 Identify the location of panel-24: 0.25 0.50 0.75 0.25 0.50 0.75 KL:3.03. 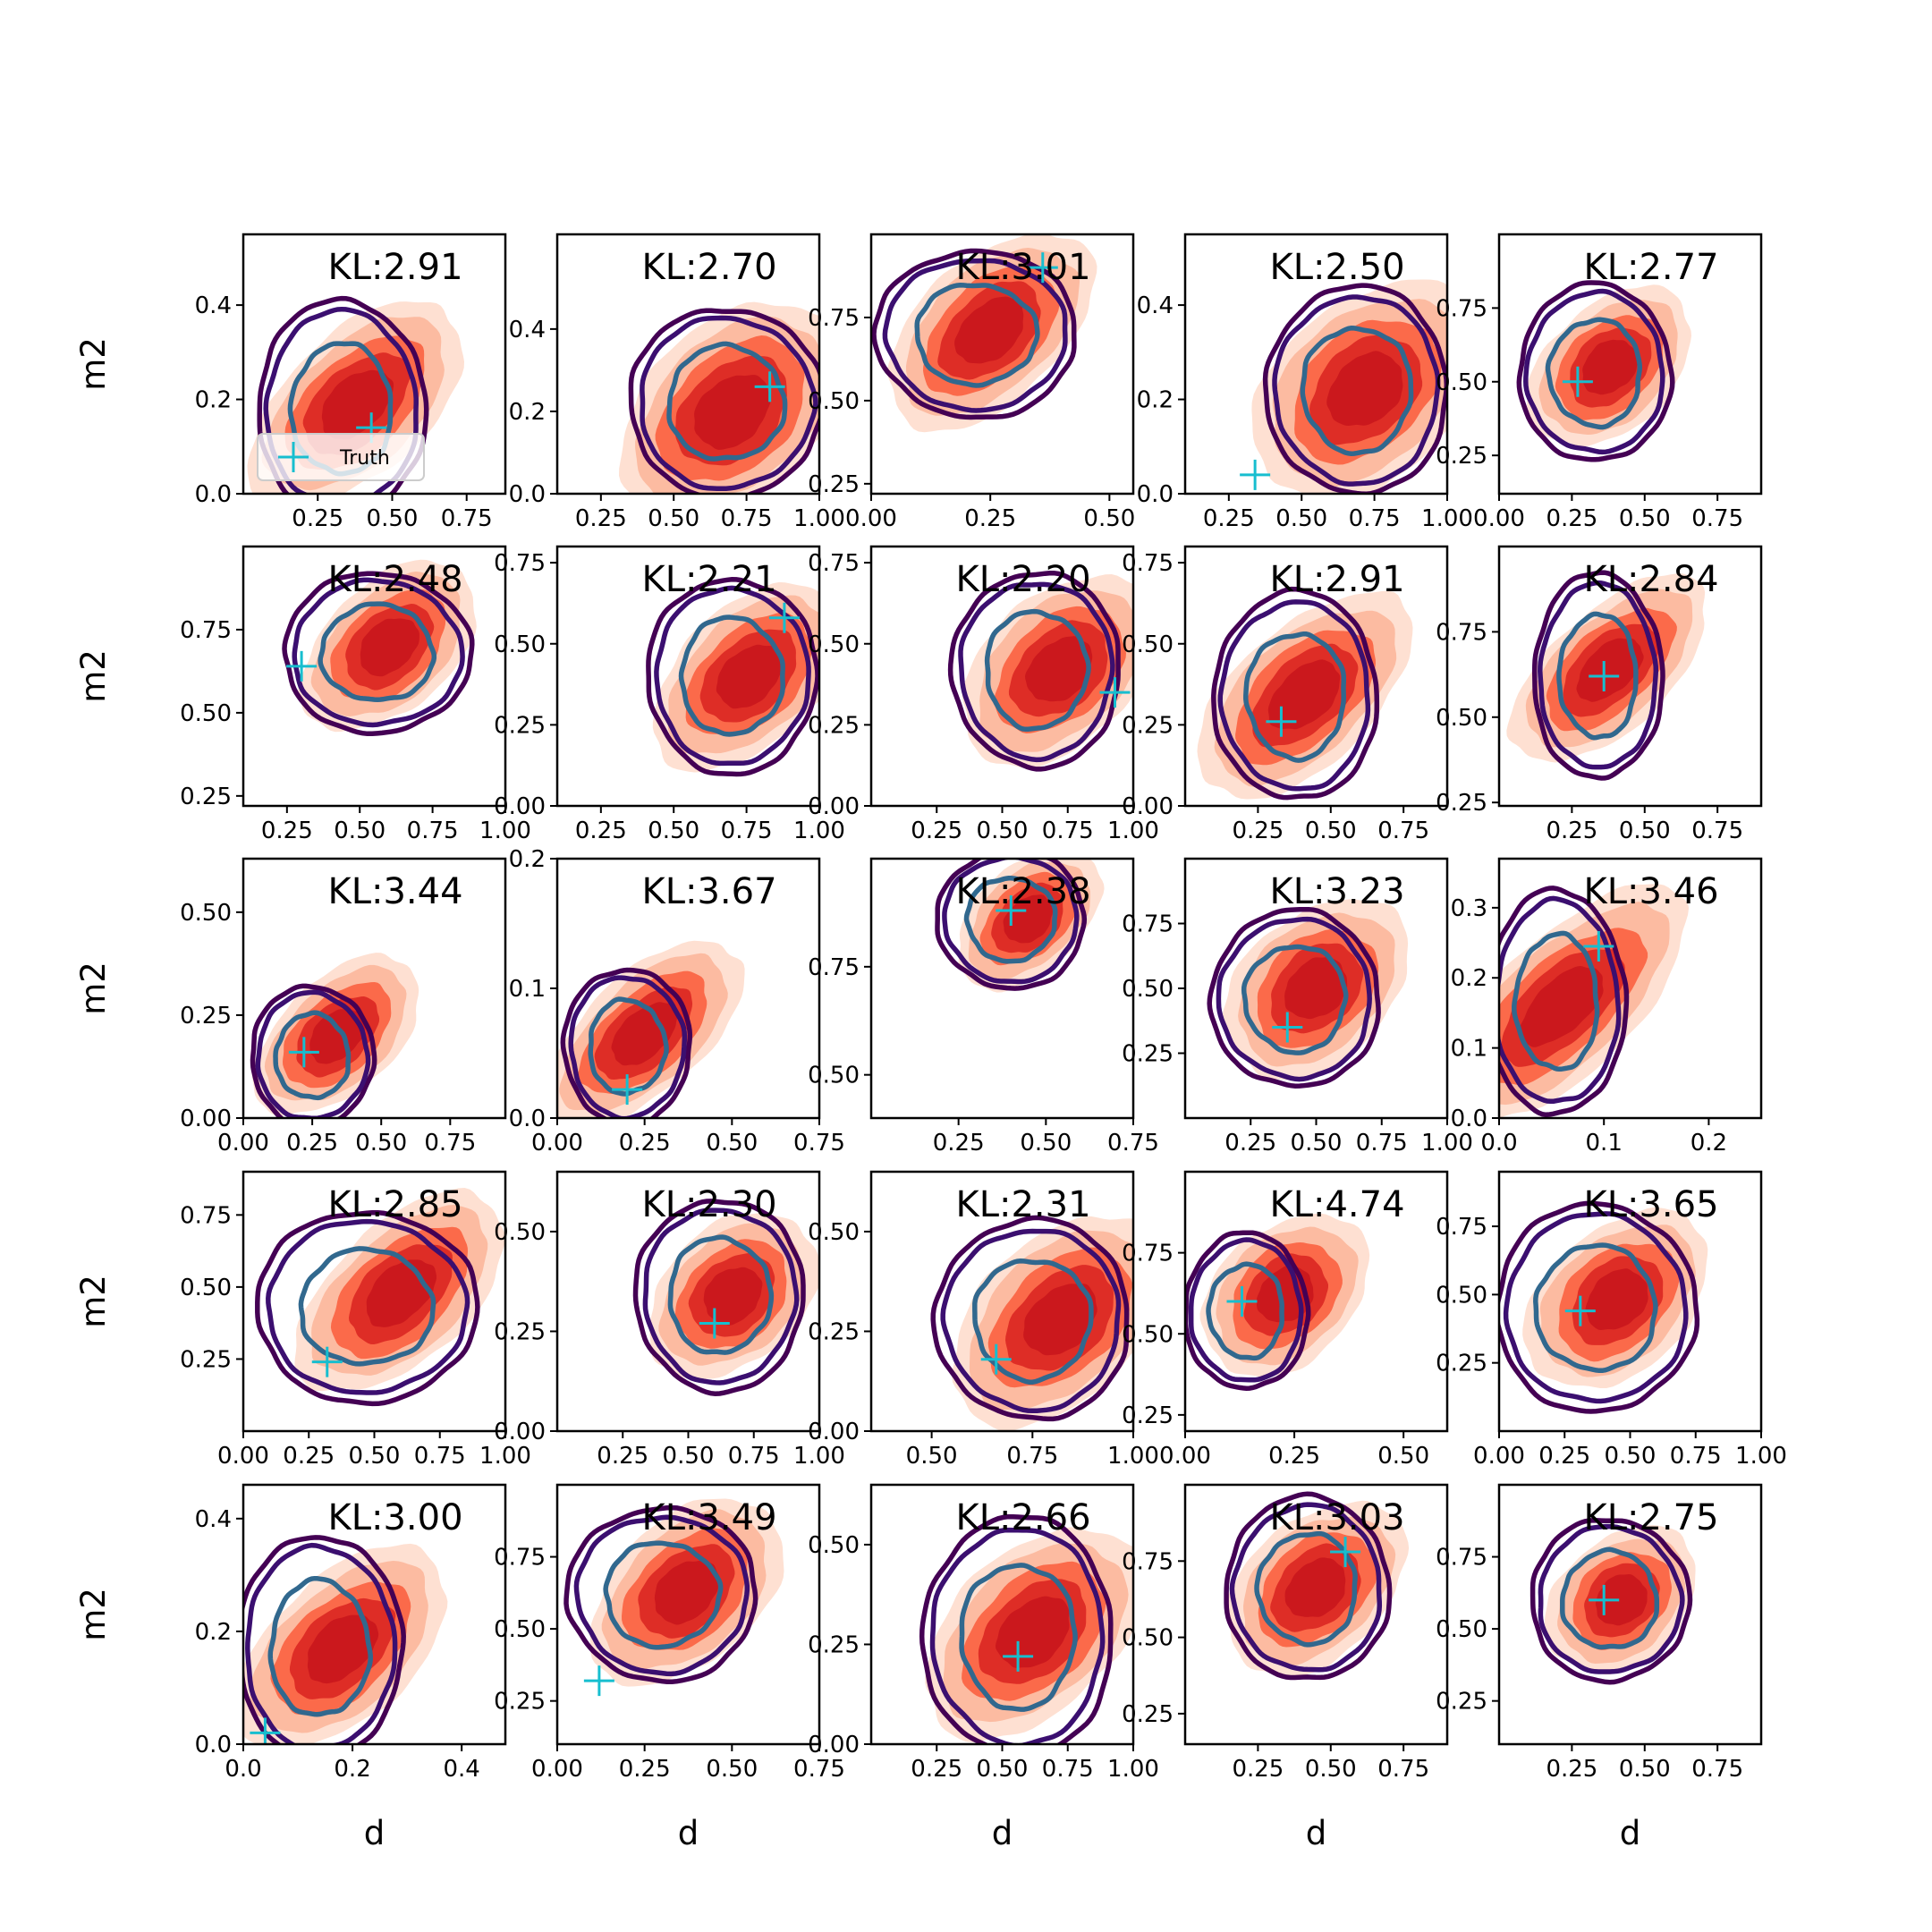
(1285, 1633).